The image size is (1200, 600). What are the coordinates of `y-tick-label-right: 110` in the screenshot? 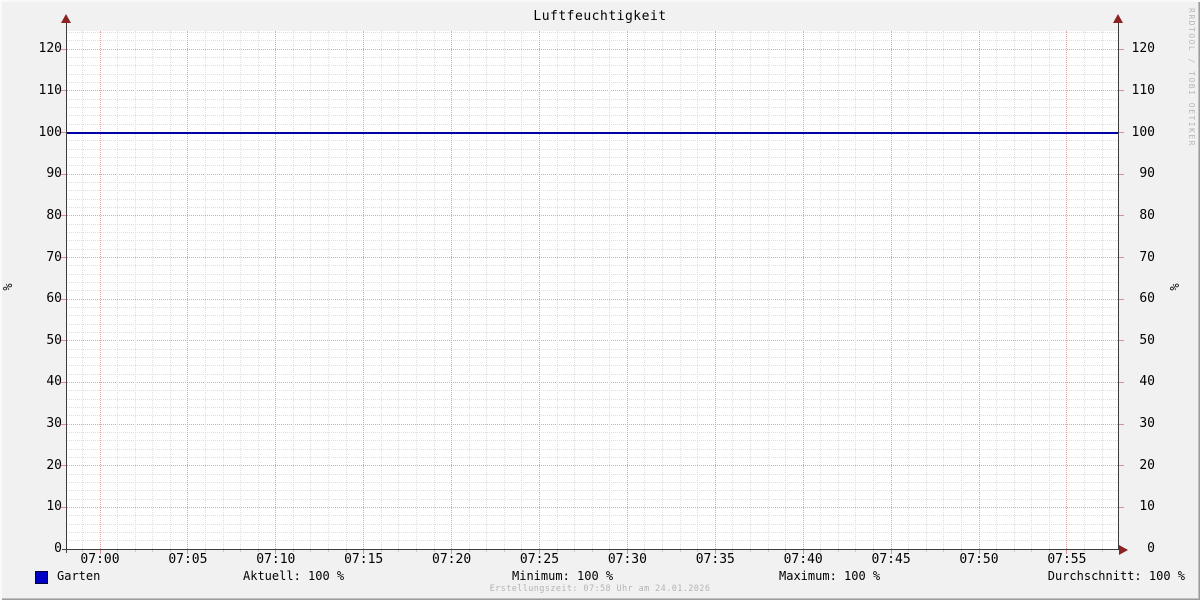 It's located at (1143, 90).